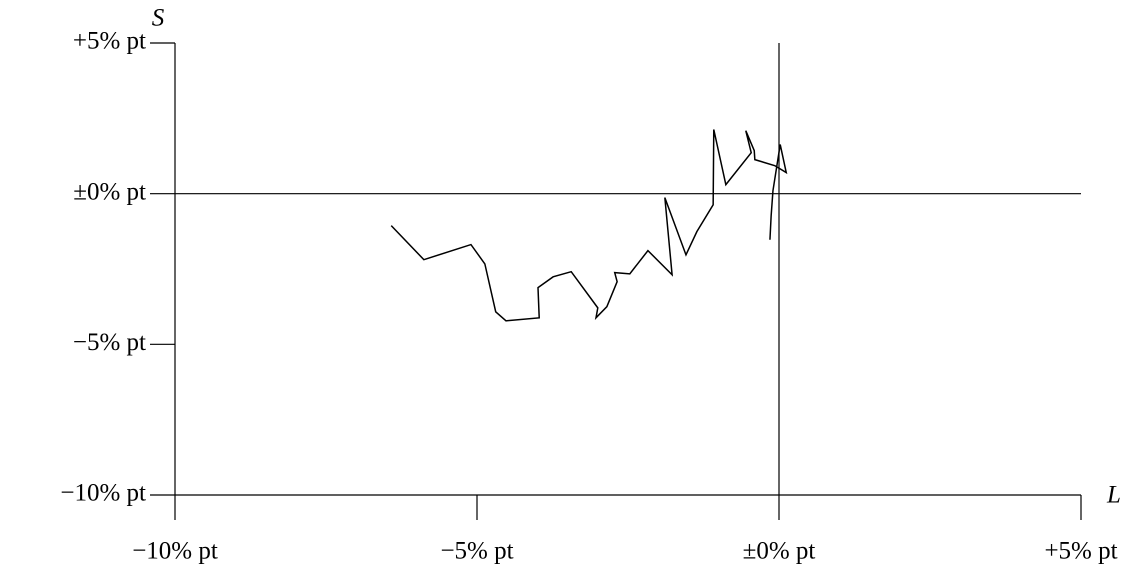 The image size is (1144, 574). I want to click on y-tick-label: +5% pt, so click(109, 41).